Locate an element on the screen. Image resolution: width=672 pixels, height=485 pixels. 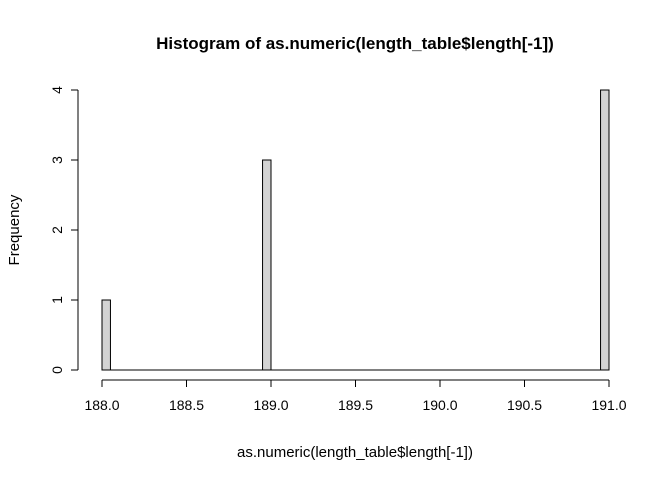
y-axis-label: Frequency is located at coordinates (14, 229).